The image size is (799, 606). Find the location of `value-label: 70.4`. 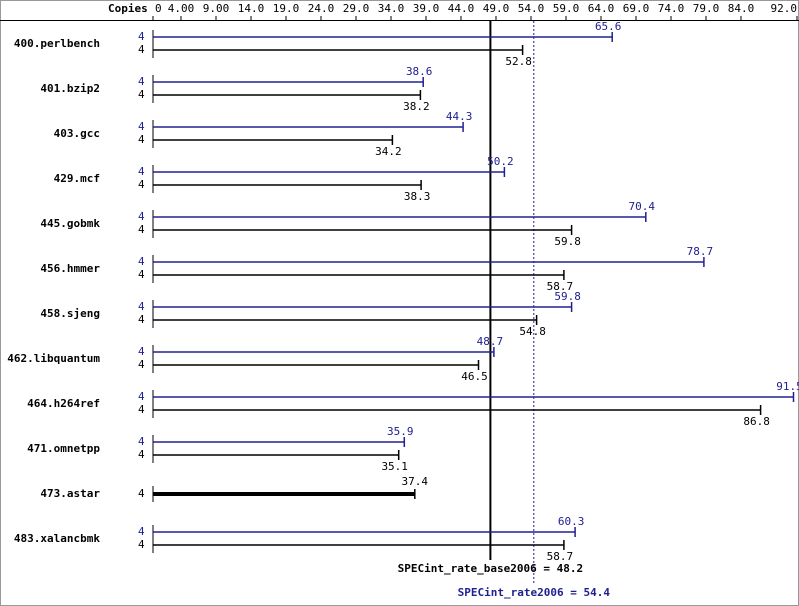

value-label: 70.4 is located at coordinates (642, 206).